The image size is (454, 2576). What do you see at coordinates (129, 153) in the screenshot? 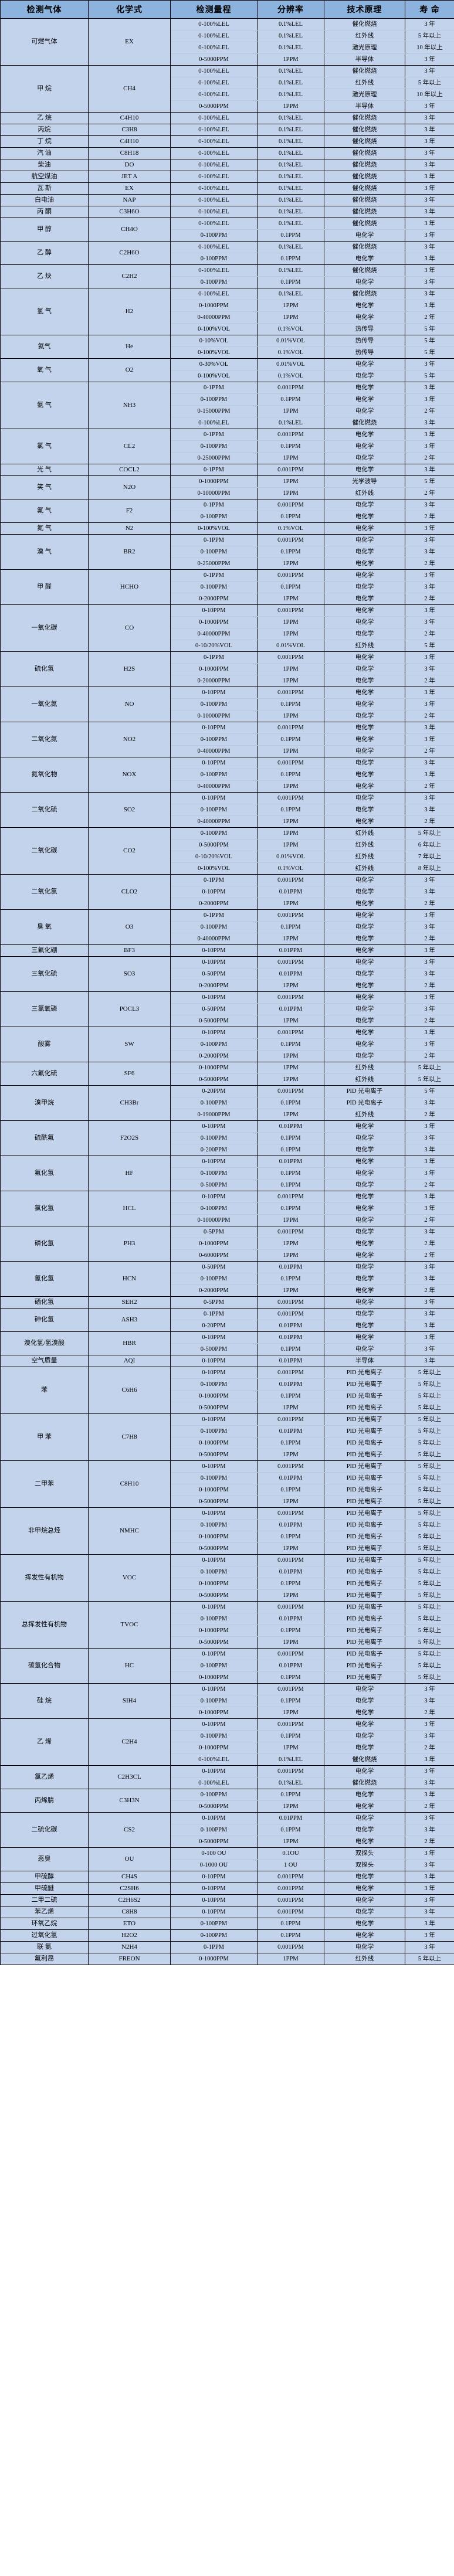
I see `cell-chemical-formula: C8H18` at bounding box center [129, 153].